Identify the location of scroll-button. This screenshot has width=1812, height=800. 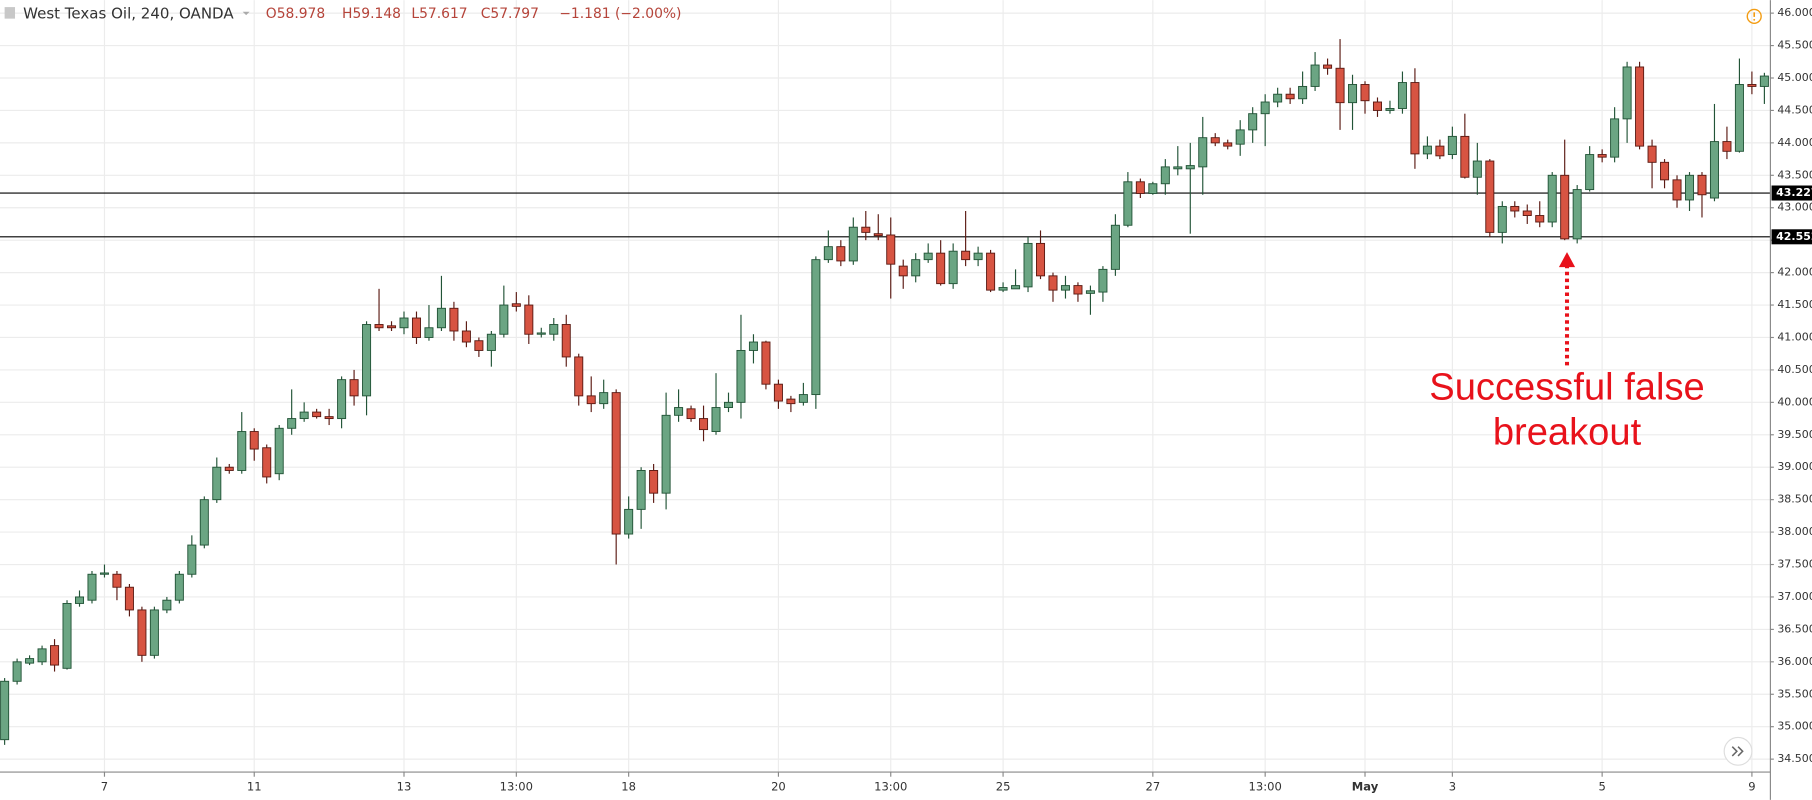
(1738, 751).